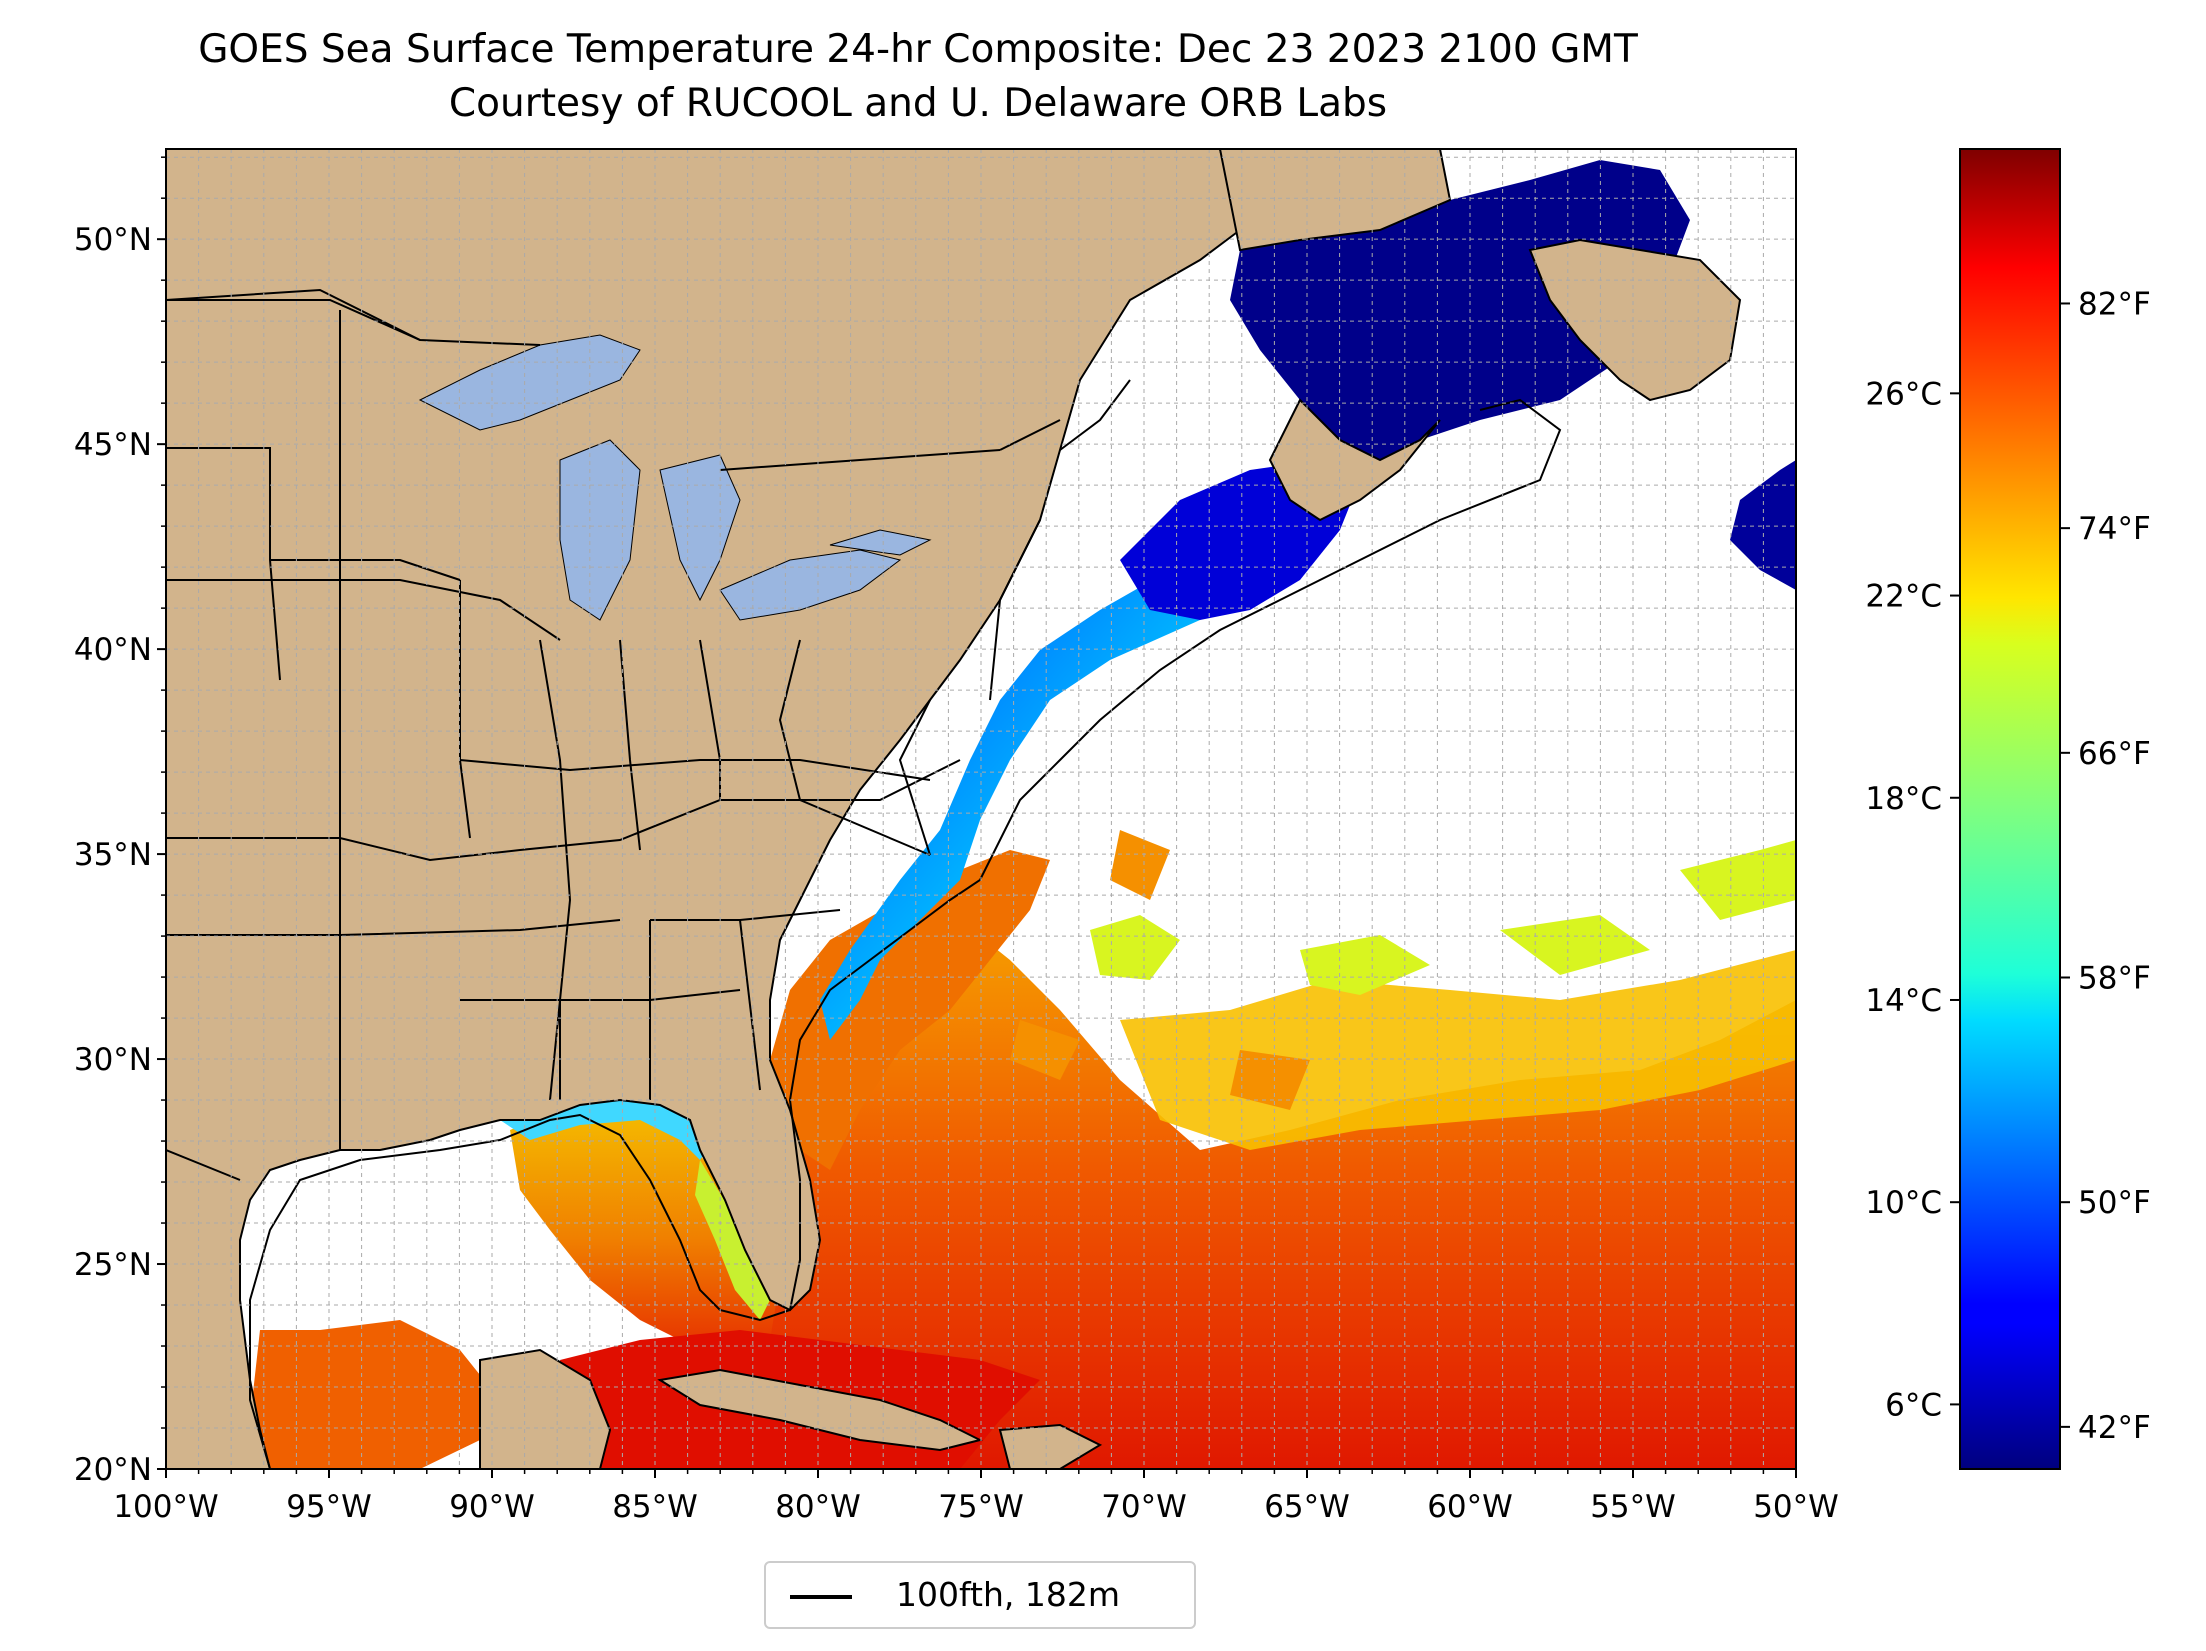 The height and width of the screenshot is (1651, 2206). Describe the element at coordinates (820, 1410) in the screenshot. I see `land-cuba` at that location.